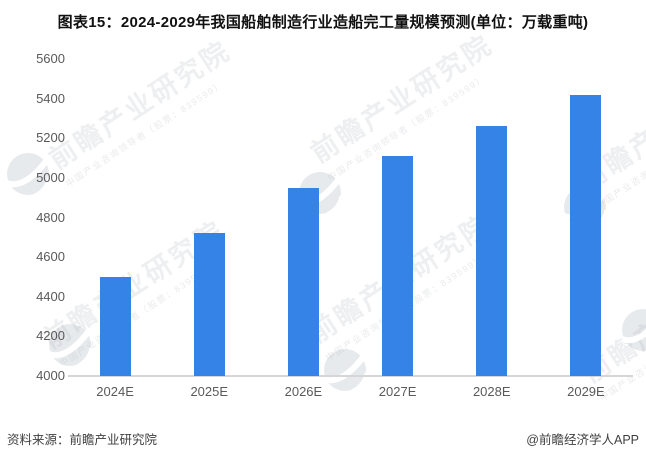  What do you see at coordinates (582, 440) in the screenshot?
I see `app-credit: @前瞻经济学人APP` at bounding box center [582, 440].